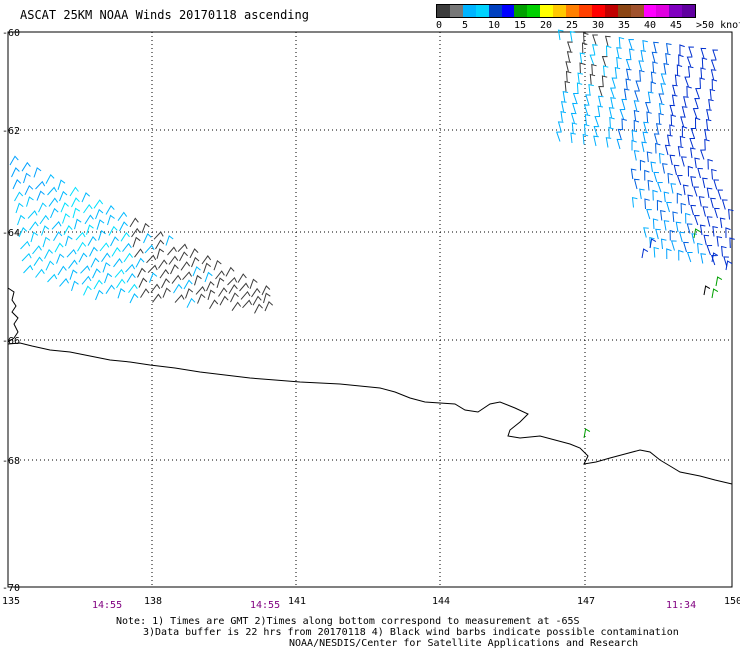 The image size is (740, 650). I want to click on lat-tick-label: -70, so click(11, 588).